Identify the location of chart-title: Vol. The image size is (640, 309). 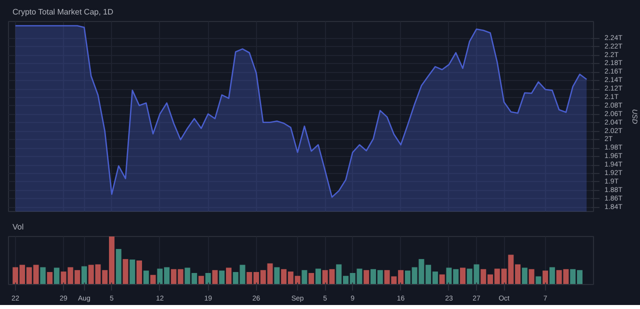
(18, 227).